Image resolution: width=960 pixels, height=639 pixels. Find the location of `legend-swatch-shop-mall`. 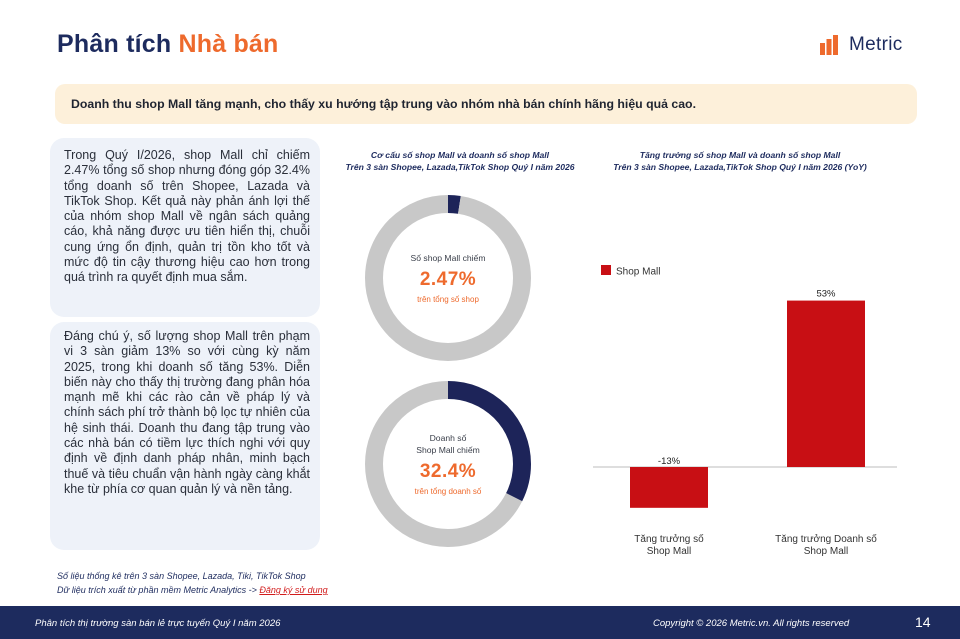

legend-swatch-shop-mall is located at coordinates (606, 270).